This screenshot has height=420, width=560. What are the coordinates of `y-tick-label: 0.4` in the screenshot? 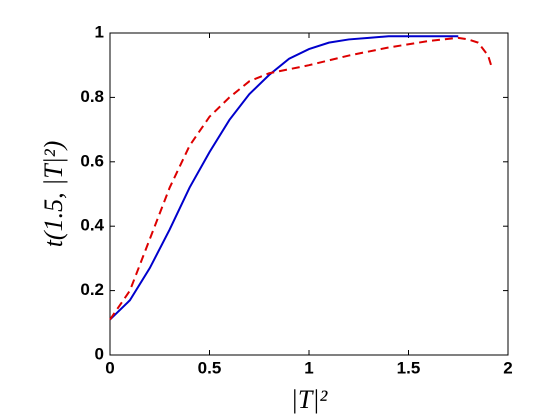 It's located at (92, 225).